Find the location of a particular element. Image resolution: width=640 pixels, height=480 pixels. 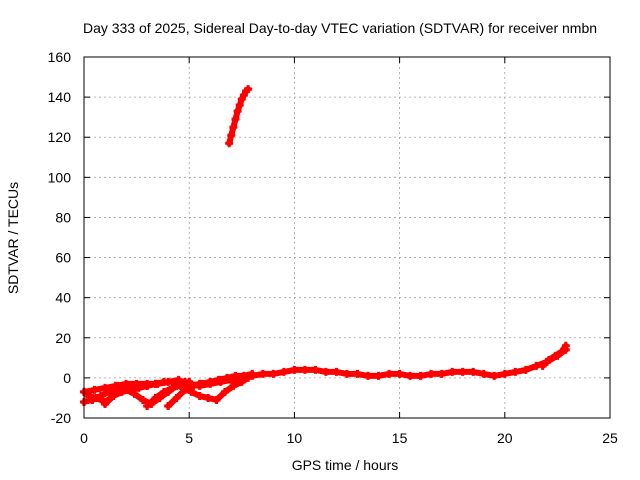

x-tick-label: 10 is located at coordinates (295, 438).